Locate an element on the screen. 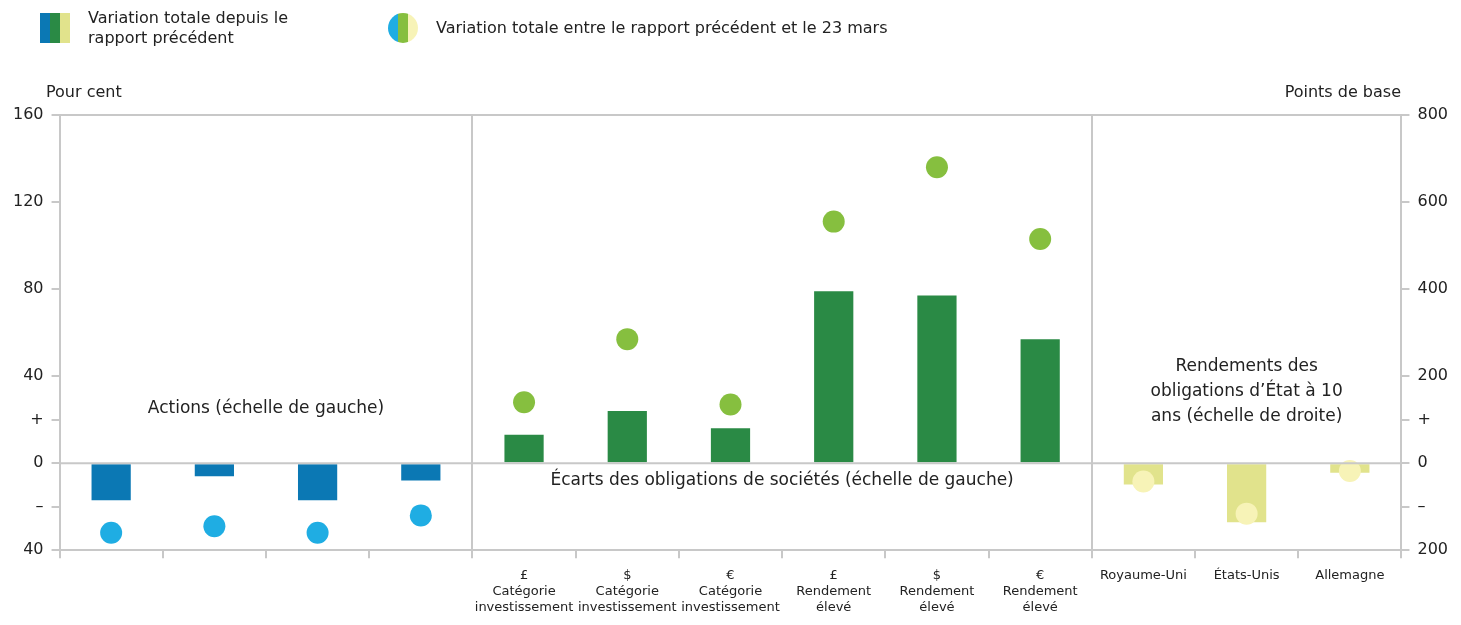 This screenshot has width=1461, height=625. y-tick-label: + is located at coordinates (37, 418).